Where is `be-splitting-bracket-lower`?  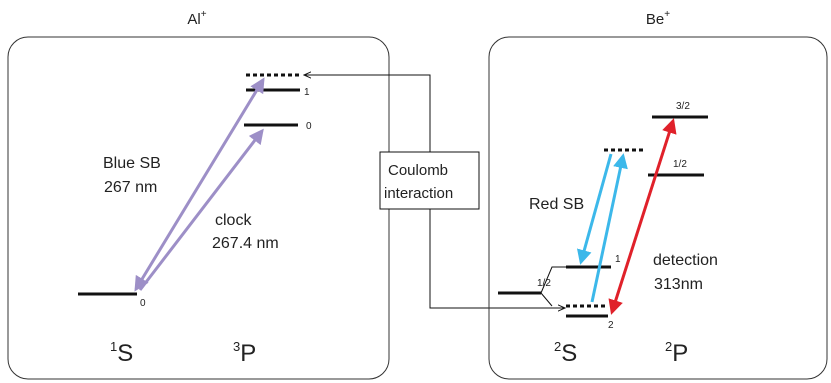
be-splitting-bracket-lower is located at coordinates (546, 299).